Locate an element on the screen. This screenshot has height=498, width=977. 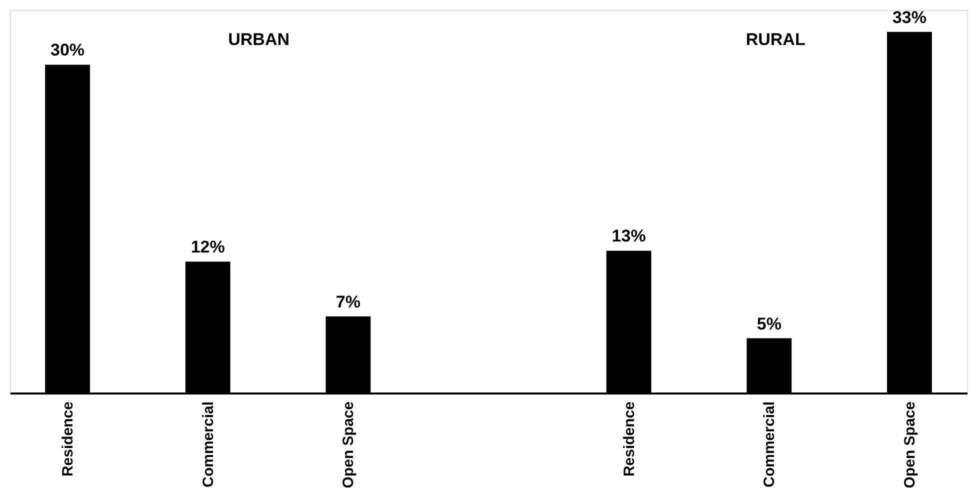
data-label: 12% is located at coordinates (207, 247).